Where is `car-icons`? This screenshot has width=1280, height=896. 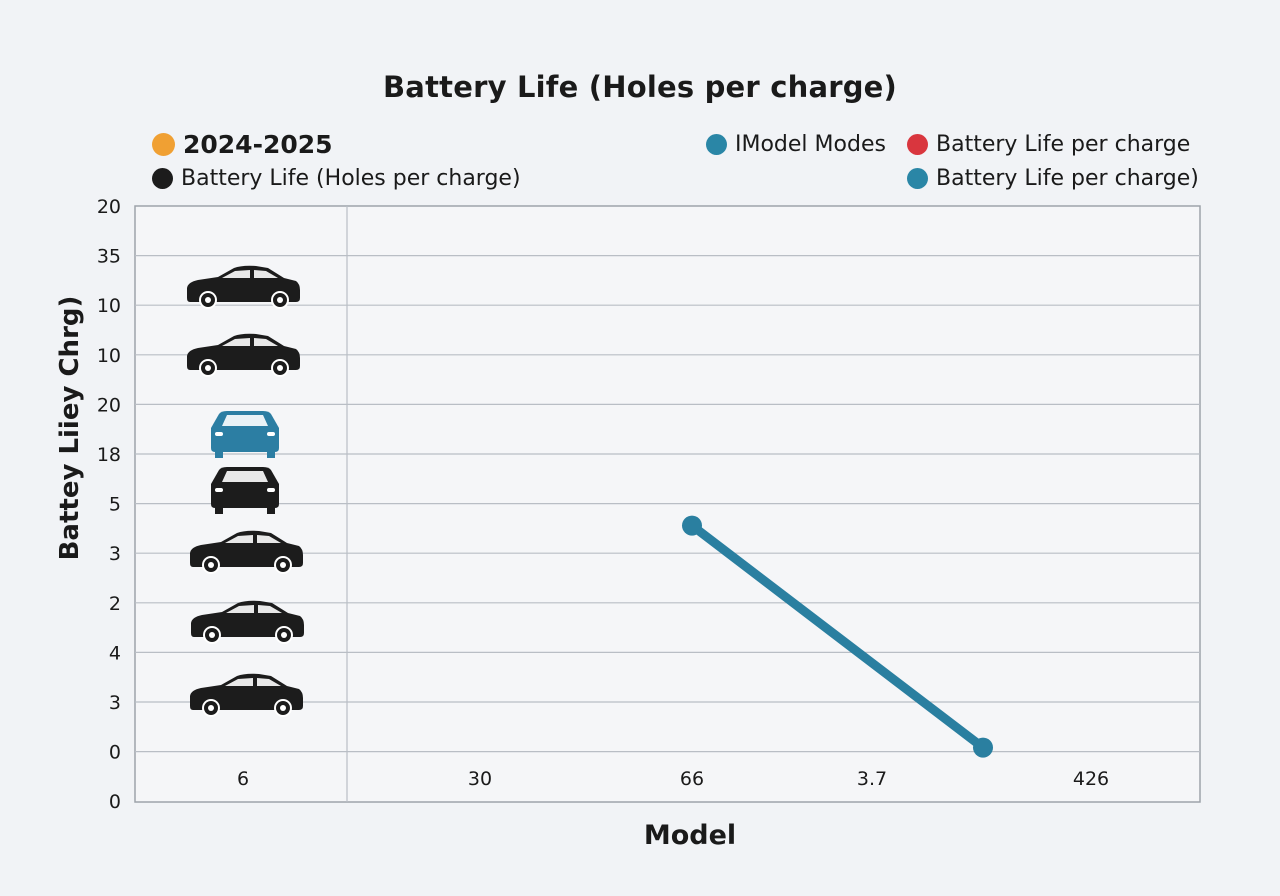 car-icons is located at coordinates (245, 491).